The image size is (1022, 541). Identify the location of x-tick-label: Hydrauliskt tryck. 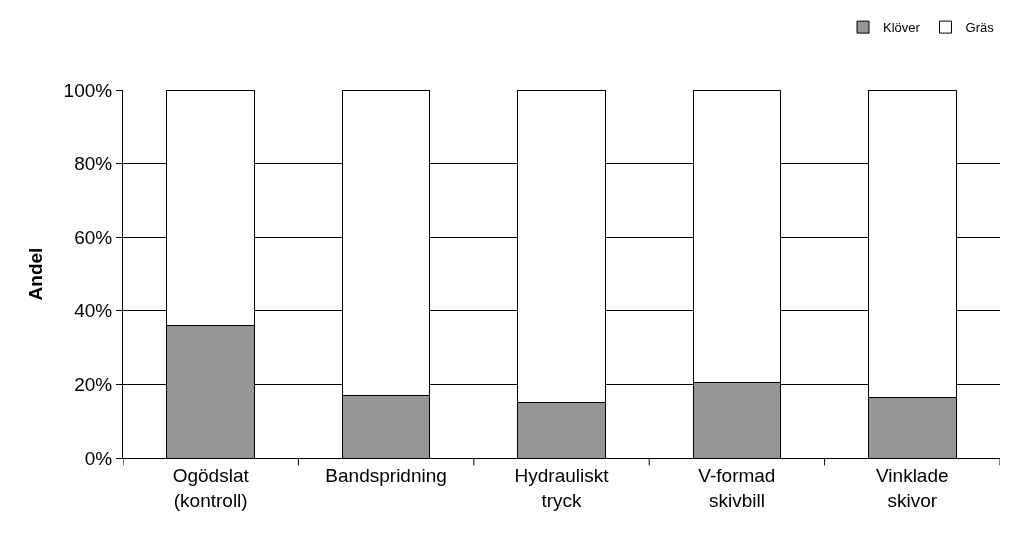
(562, 487).